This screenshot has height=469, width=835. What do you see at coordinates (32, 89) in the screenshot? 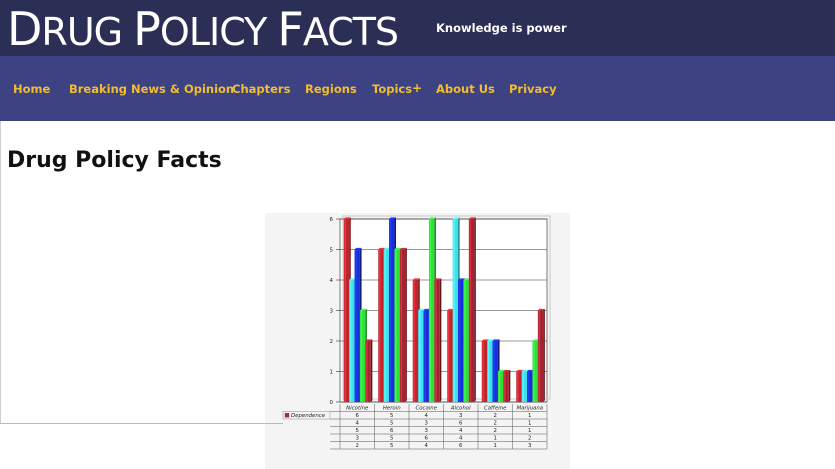
I see `nav-home: Home` at bounding box center [32, 89].